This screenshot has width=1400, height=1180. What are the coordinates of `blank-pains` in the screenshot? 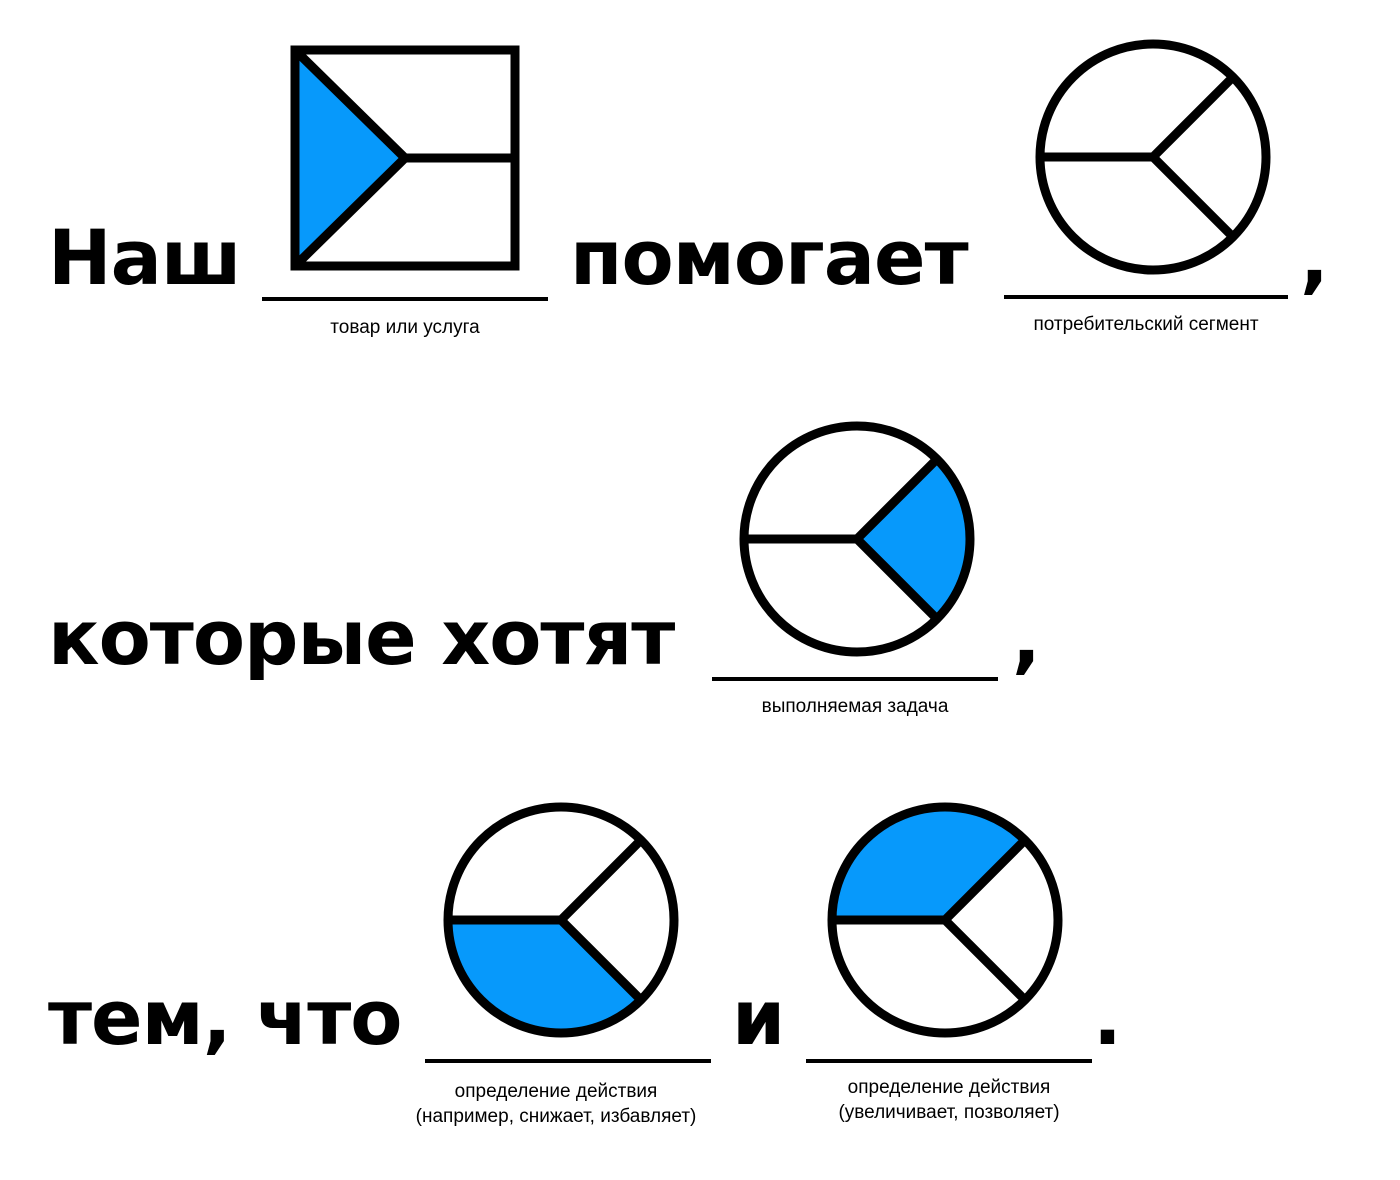 It's located at (568, 1061).